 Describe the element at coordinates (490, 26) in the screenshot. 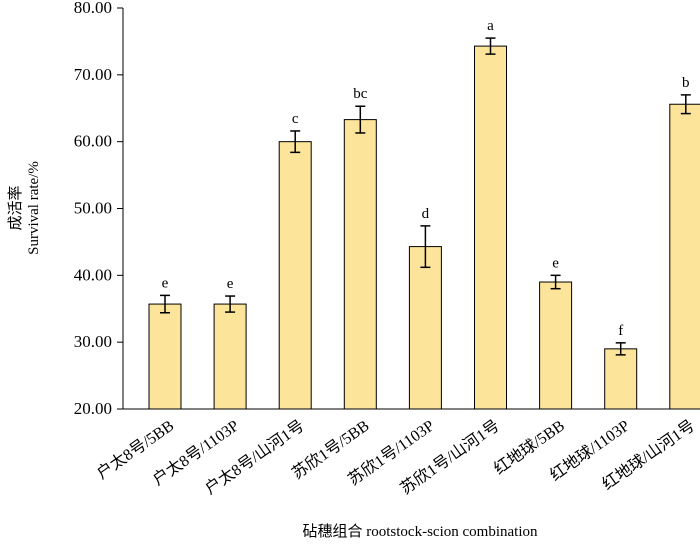

I see `significance-label: a` at that location.